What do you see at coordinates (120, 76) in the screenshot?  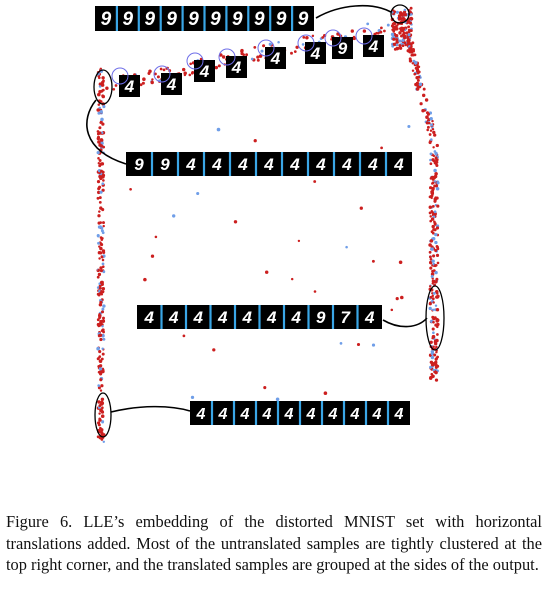 I see `thumbnail-marker` at bounding box center [120, 76].